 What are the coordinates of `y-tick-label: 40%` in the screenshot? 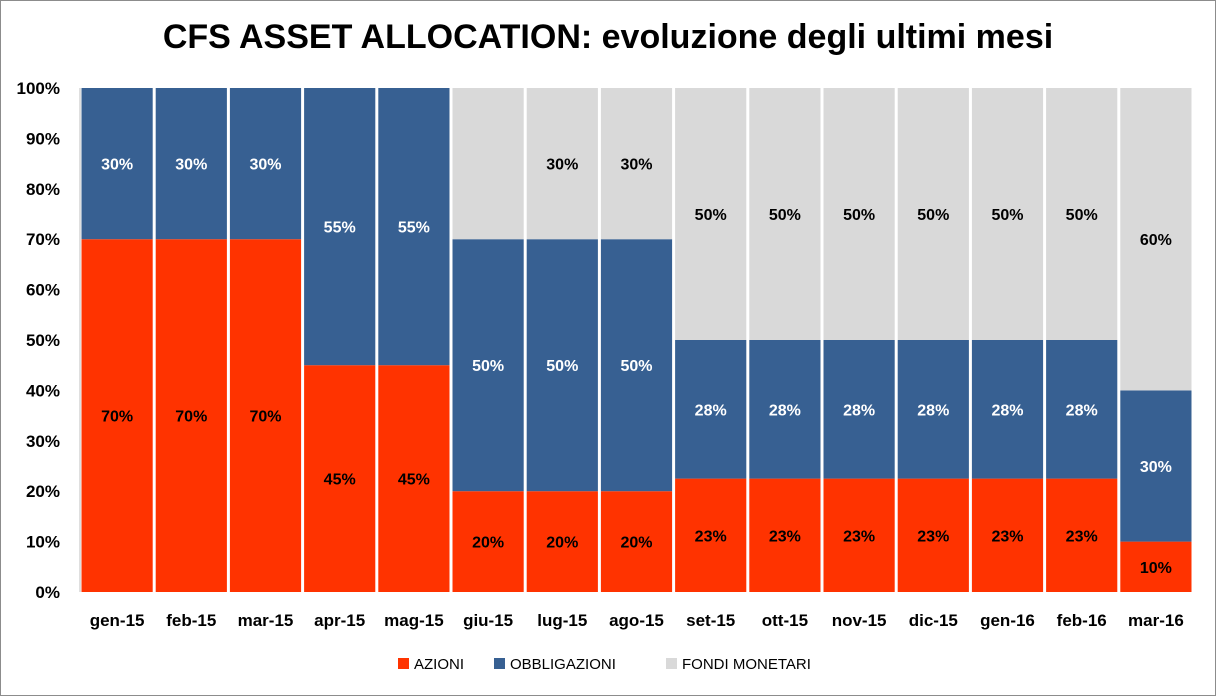 It's located at (43, 390).